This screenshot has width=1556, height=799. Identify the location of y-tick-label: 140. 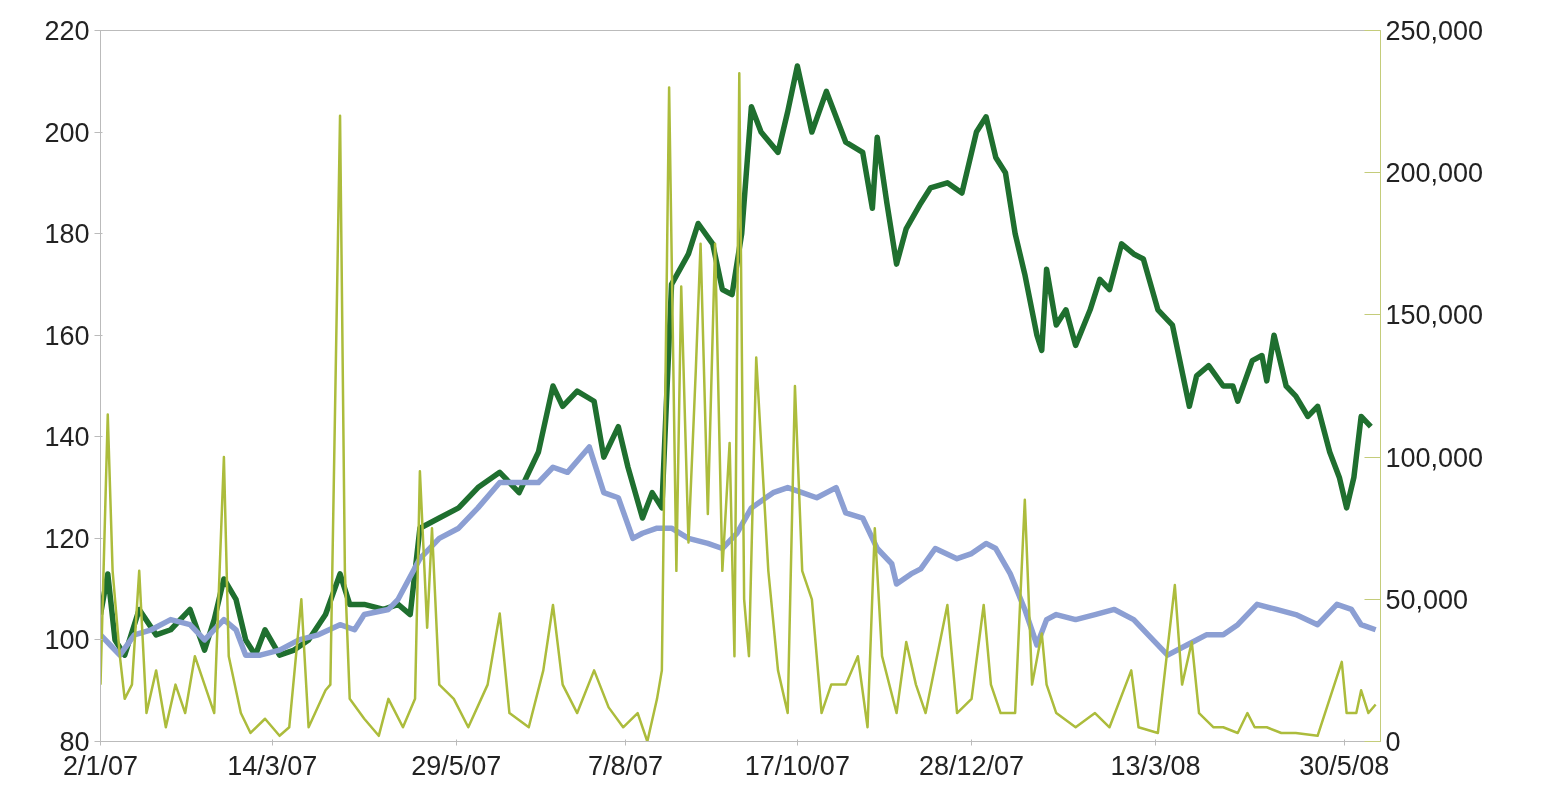
(67, 437).